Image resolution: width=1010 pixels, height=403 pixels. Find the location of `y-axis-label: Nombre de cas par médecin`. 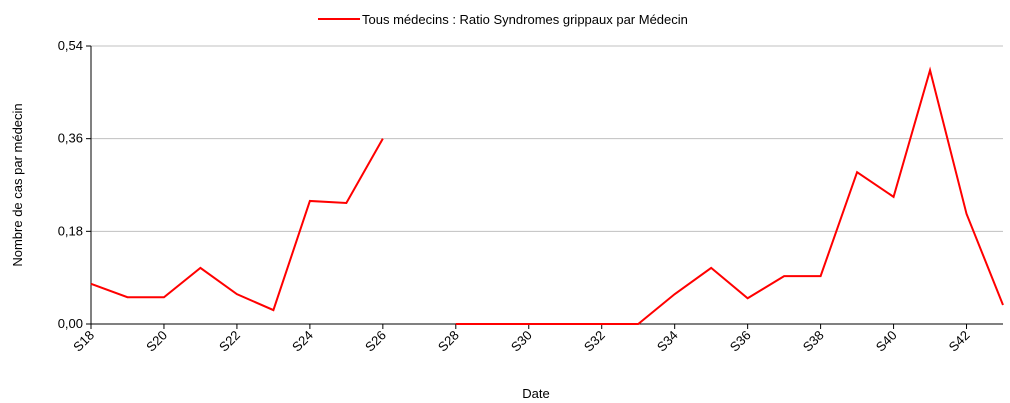

y-axis-label: Nombre de cas par médecin is located at coordinates (17, 184).